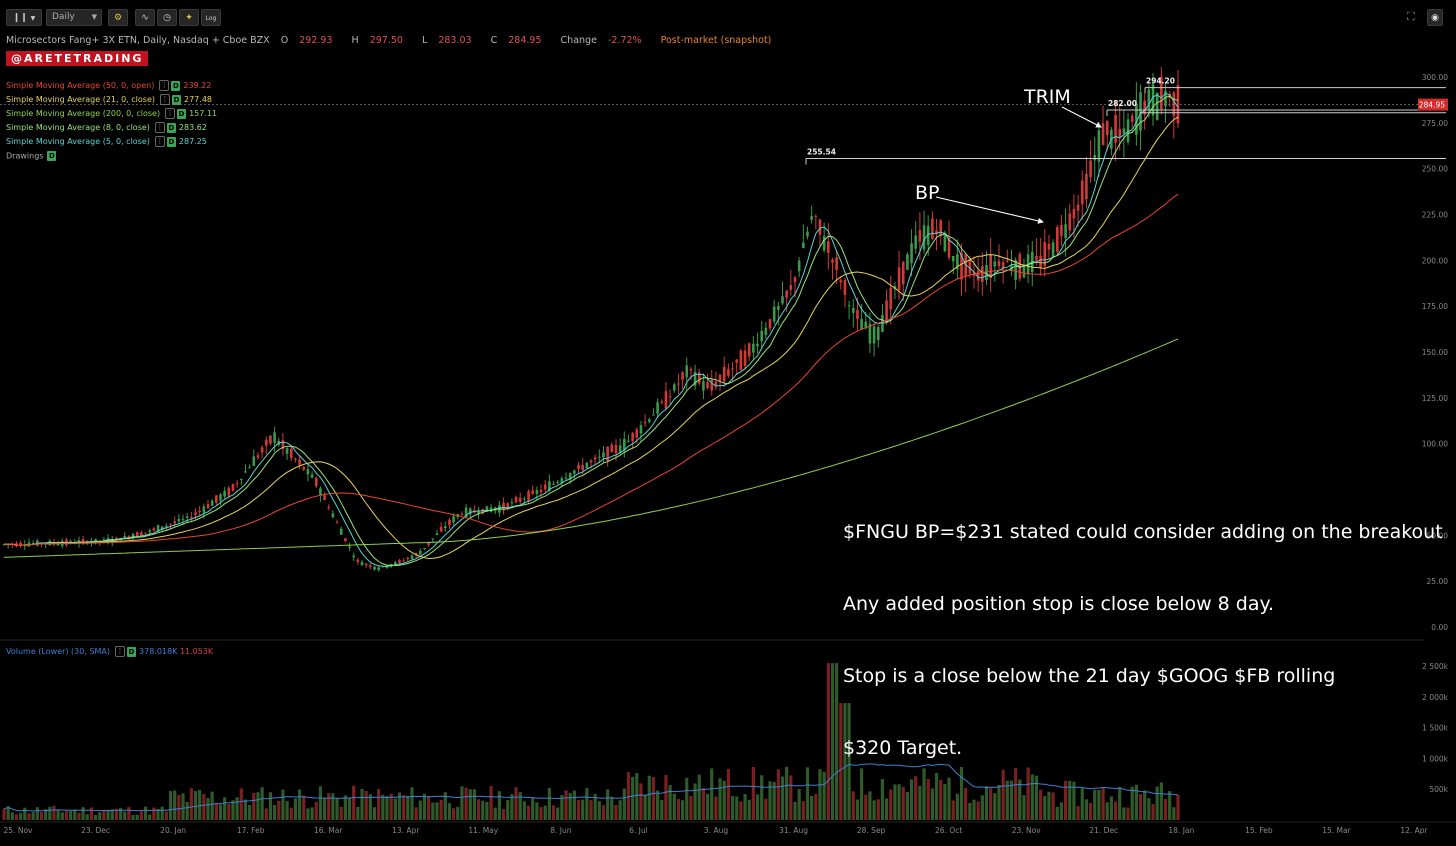  I want to click on drawings-toggle: D, so click(52, 156).